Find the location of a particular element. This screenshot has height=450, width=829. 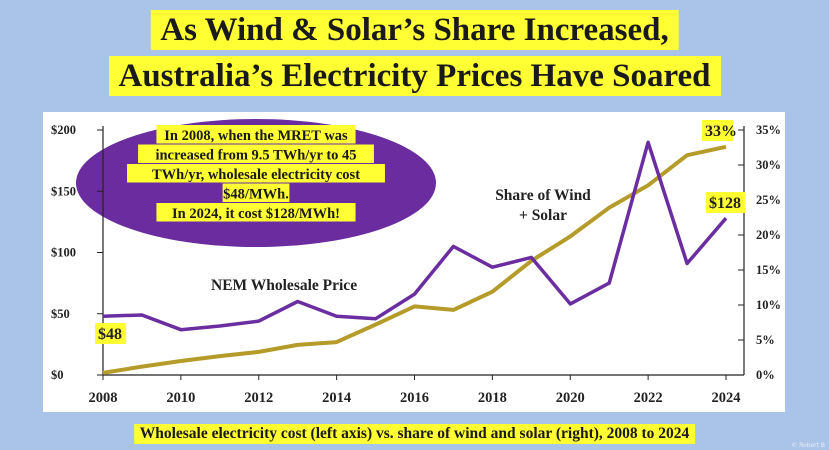

x-tick-label: 2022 is located at coordinates (648, 398).